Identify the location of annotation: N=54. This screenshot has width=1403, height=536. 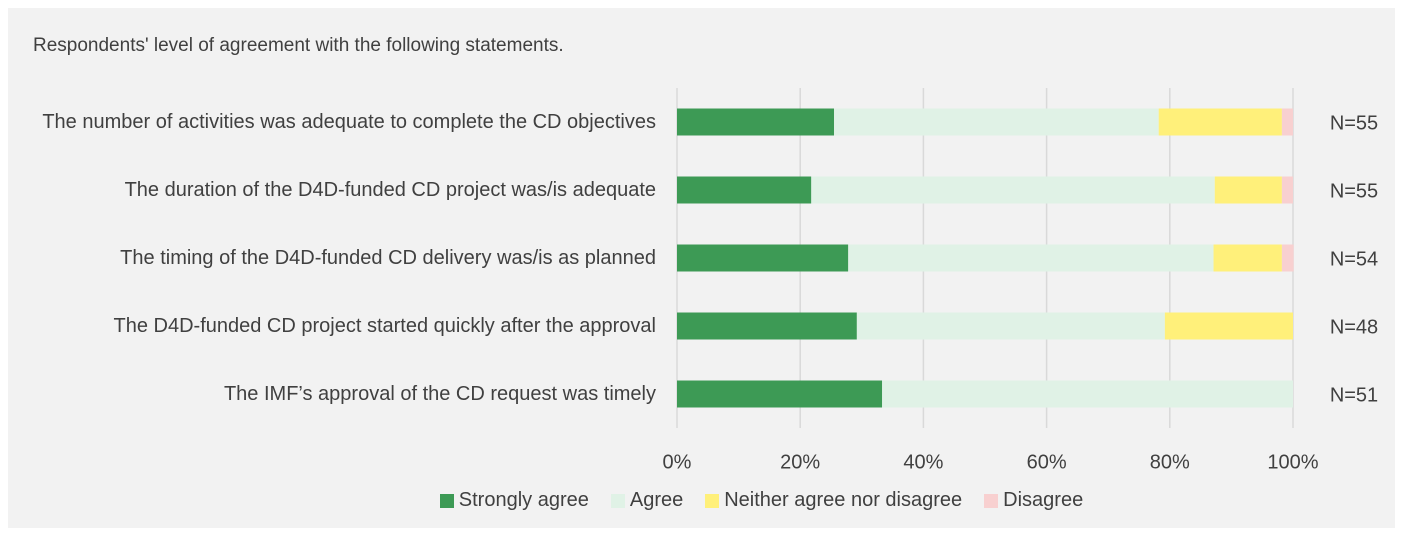
(1354, 259).